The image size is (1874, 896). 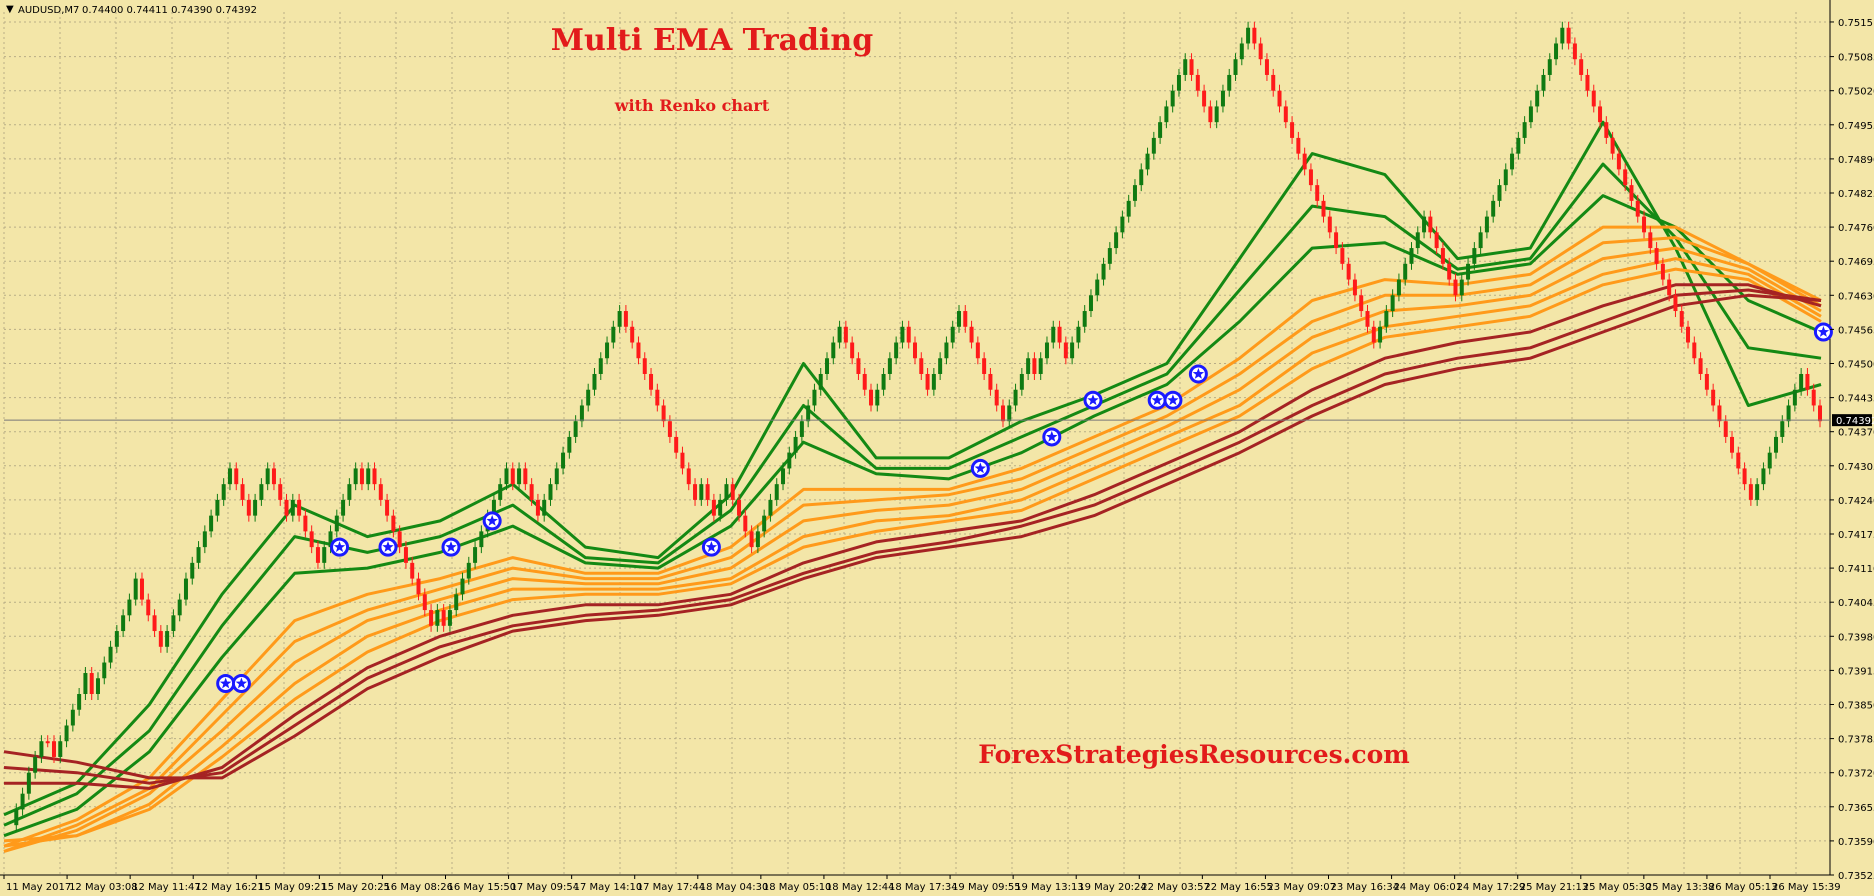 I want to click on current-price-badge, so click(x=1852, y=420).